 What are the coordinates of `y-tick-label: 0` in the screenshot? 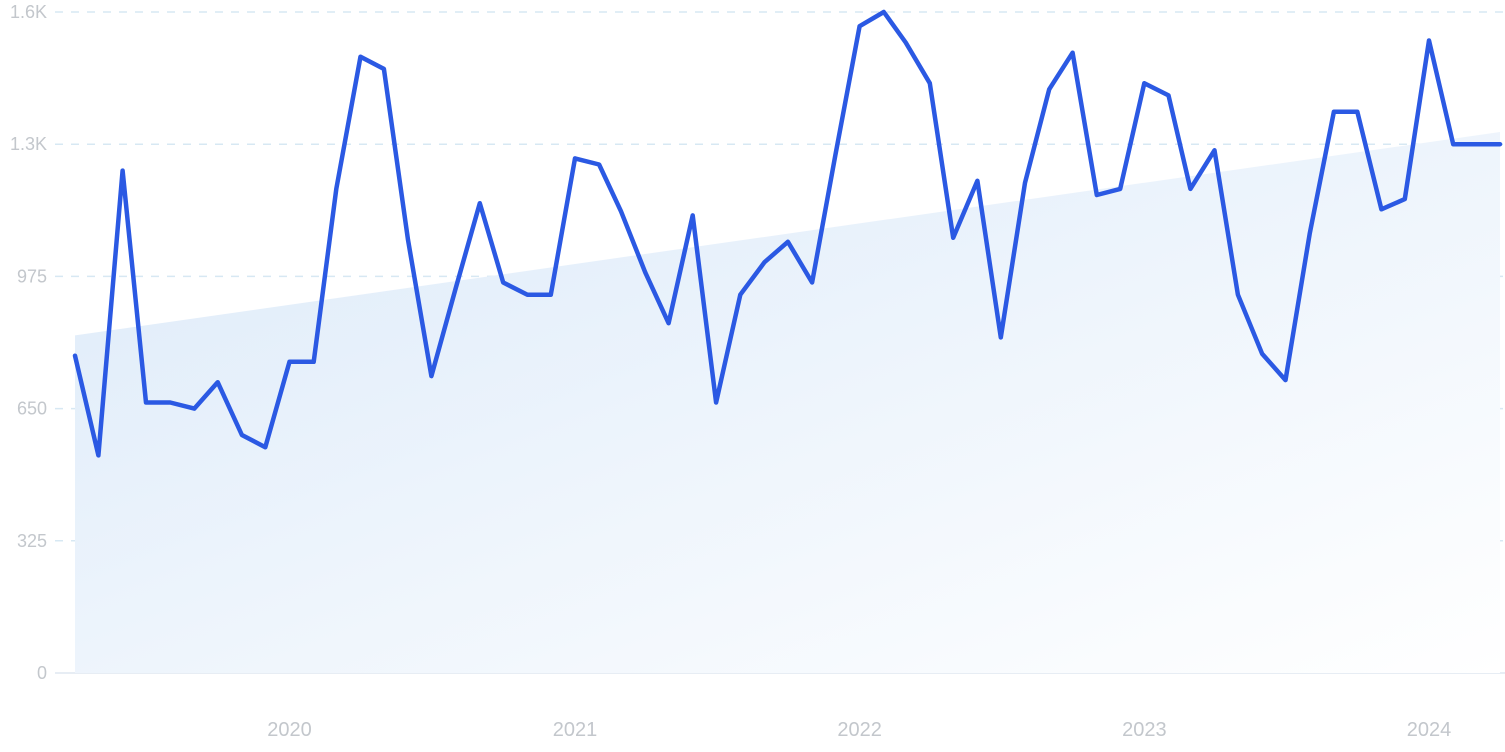 It's located at (42, 673).